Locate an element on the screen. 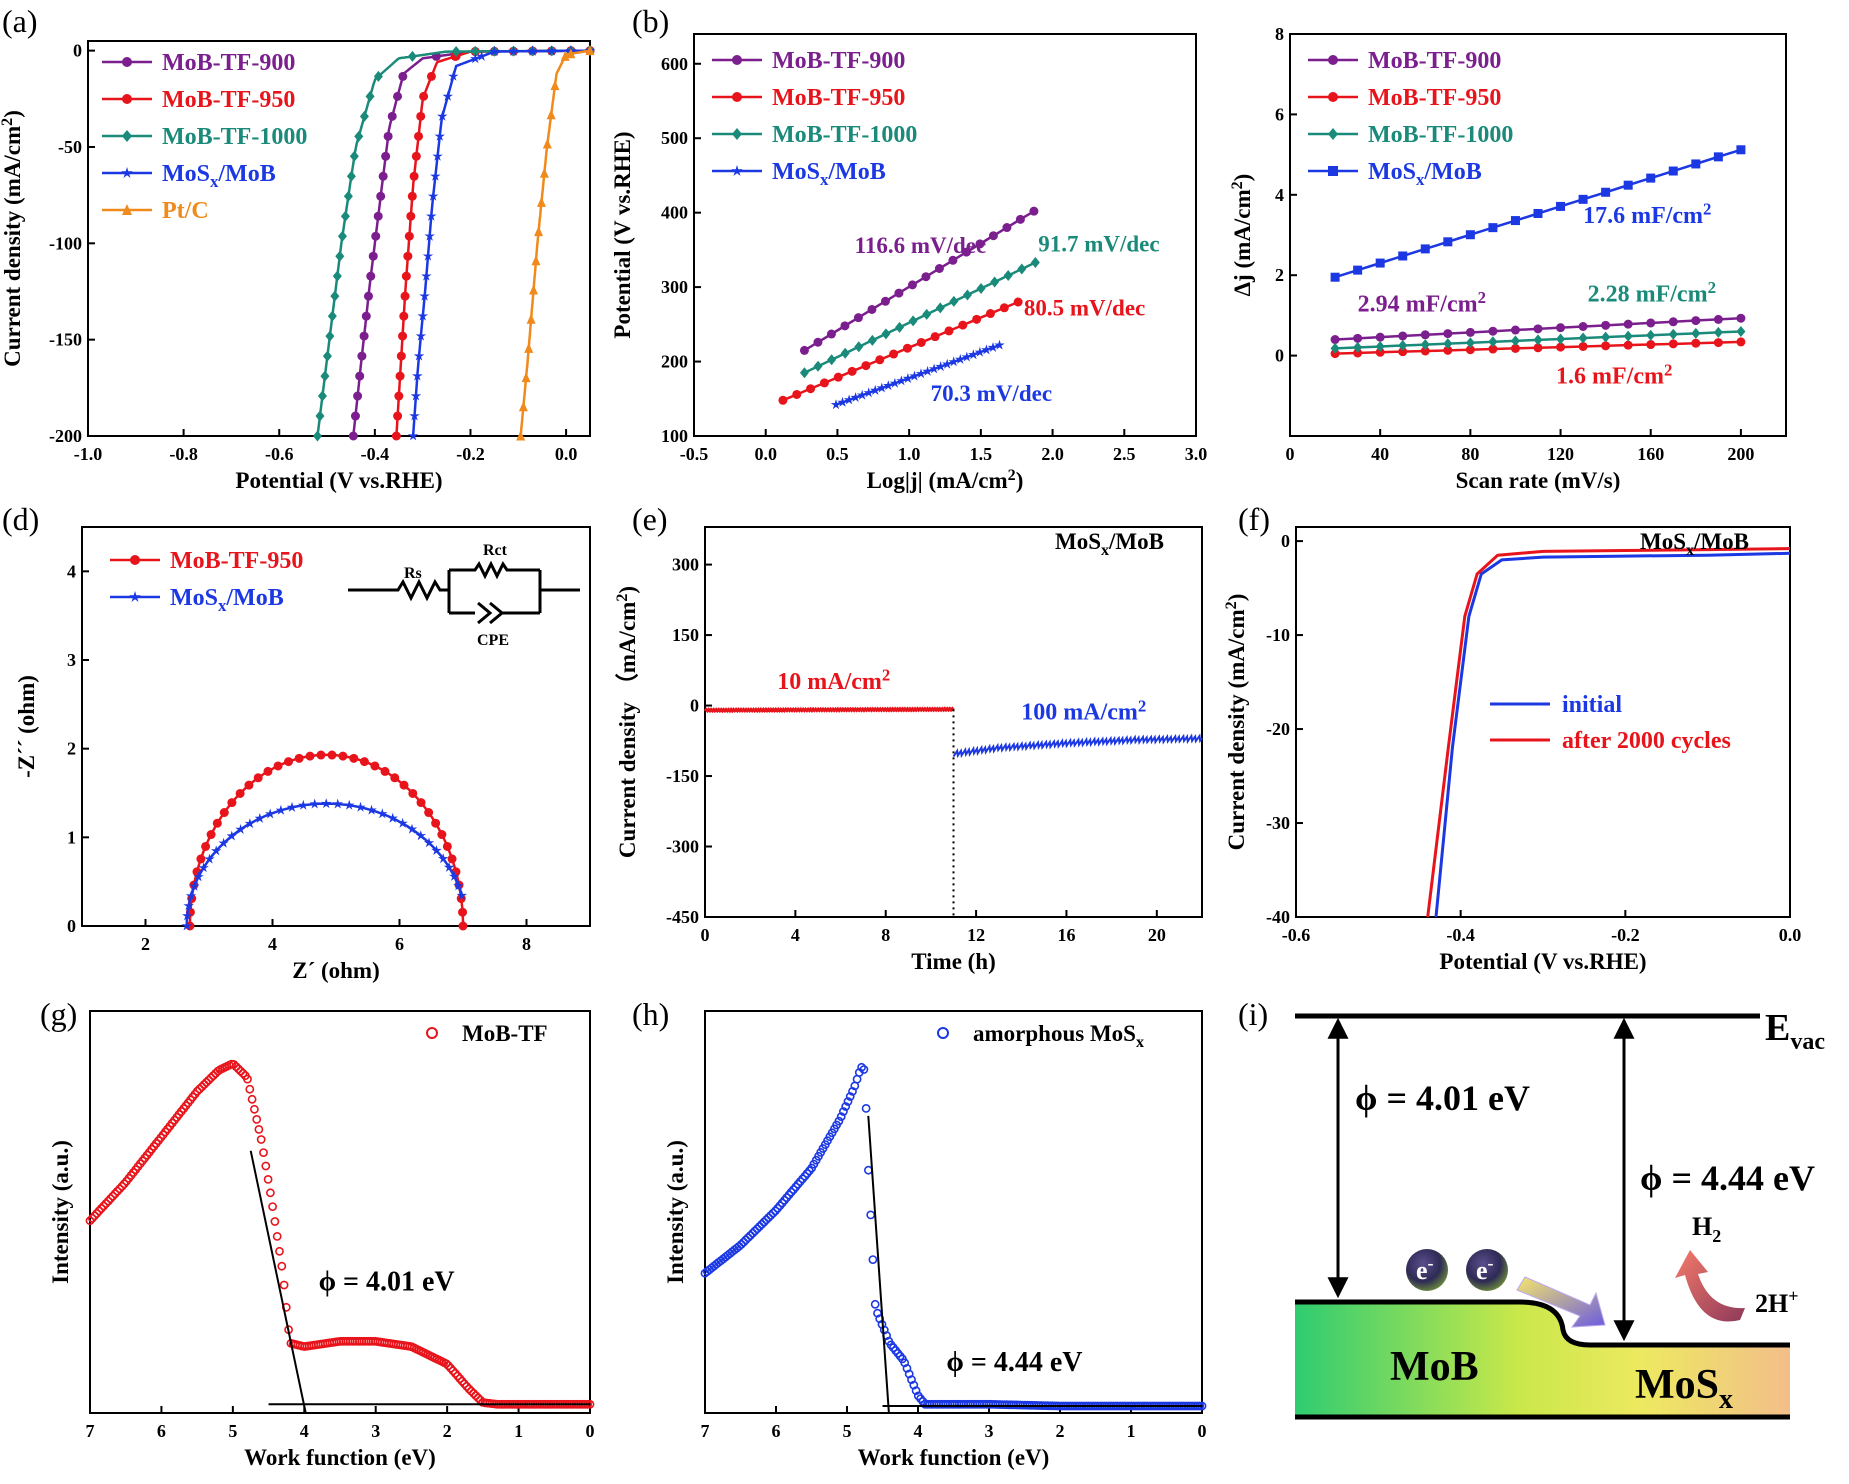 The image size is (1849, 1484). x-tick-label: -0.6 is located at coordinates (279, 454).